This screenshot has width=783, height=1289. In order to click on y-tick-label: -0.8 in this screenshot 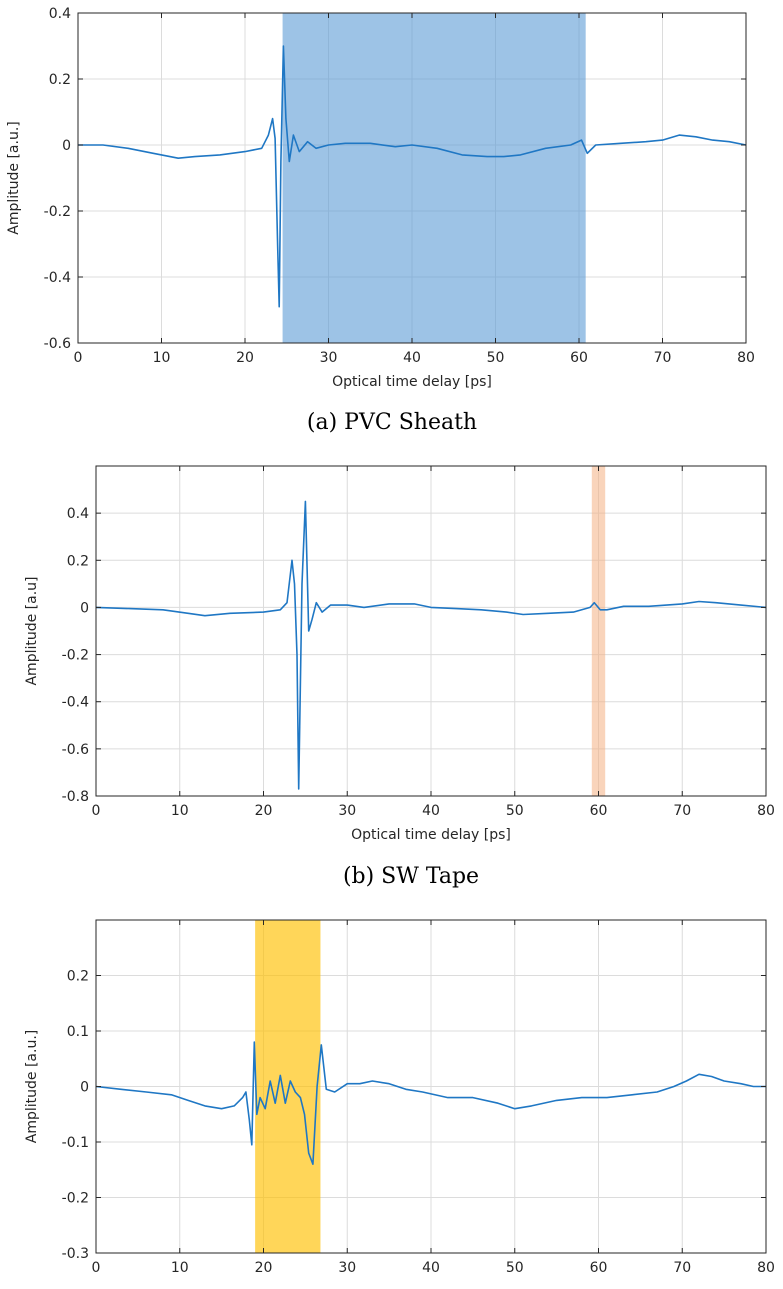, I will do `click(75, 797)`.